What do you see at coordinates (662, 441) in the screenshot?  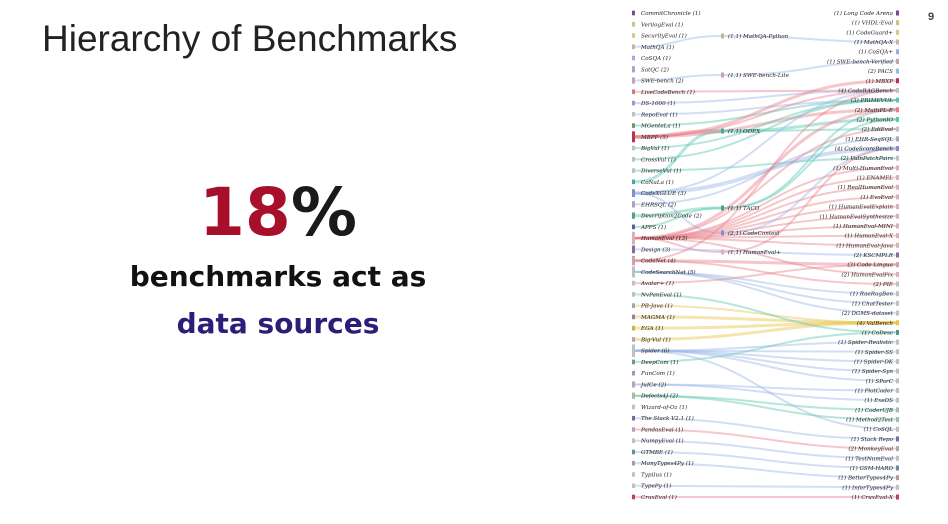 I see `left-node-label: NumpyEval (1)` at bounding box center [662, 441].